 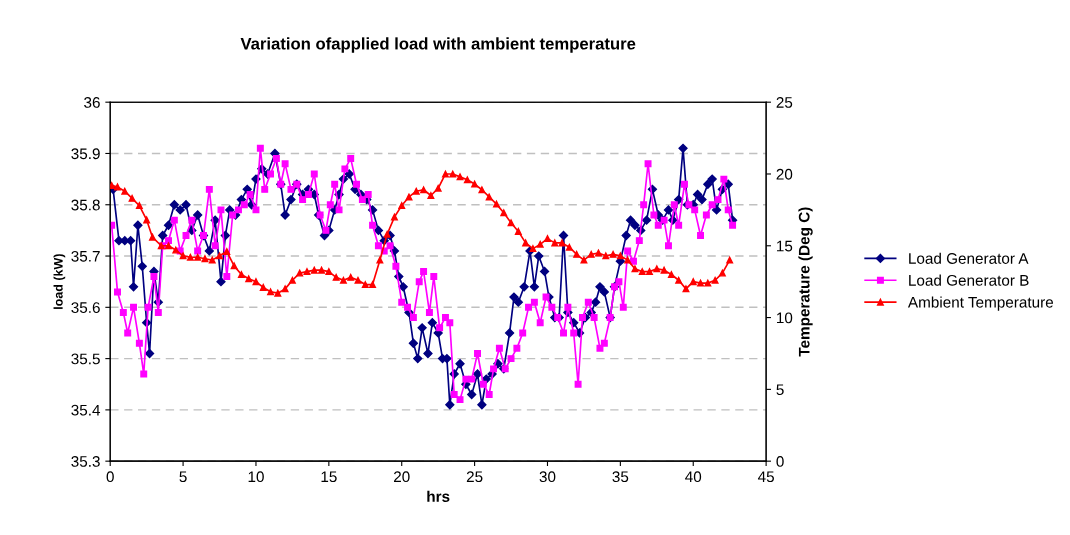 What do you see at coordinates (85, 205) in the screenshot?
I see `y-tick-label: 35.8` at bounding box center [85, 205].